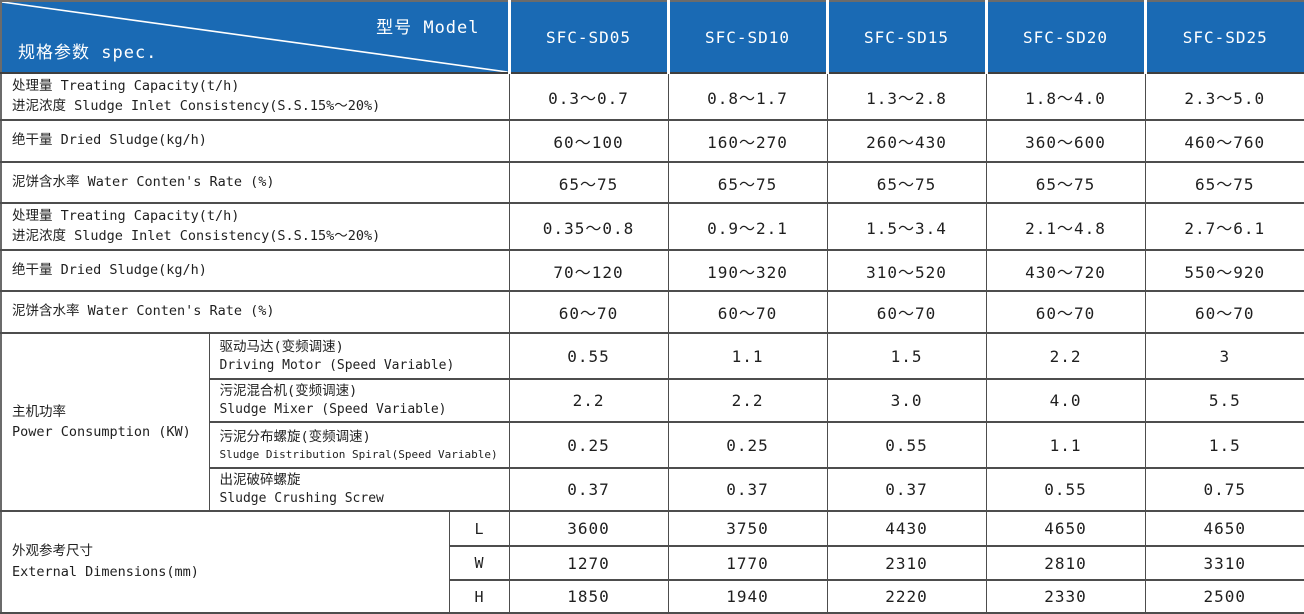 The image size is (1304, 614). I want to click on value-cell: 2220, so click(906, 596).